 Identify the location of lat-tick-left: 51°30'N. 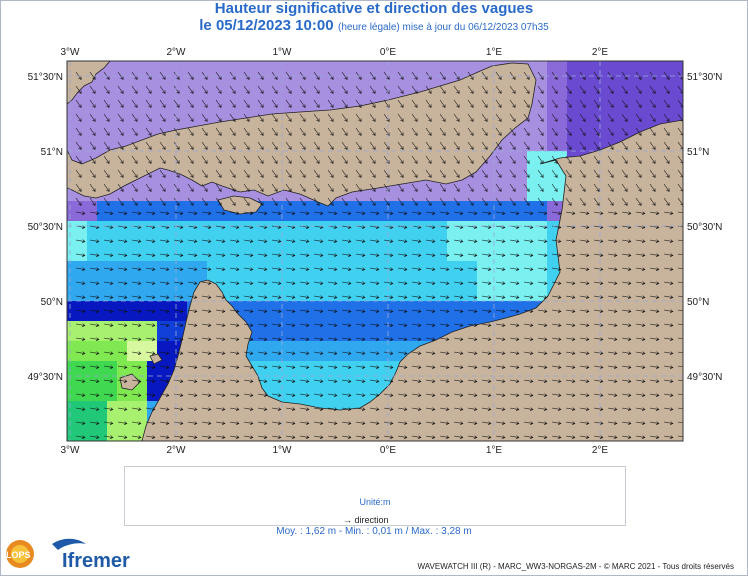
(45, 77).